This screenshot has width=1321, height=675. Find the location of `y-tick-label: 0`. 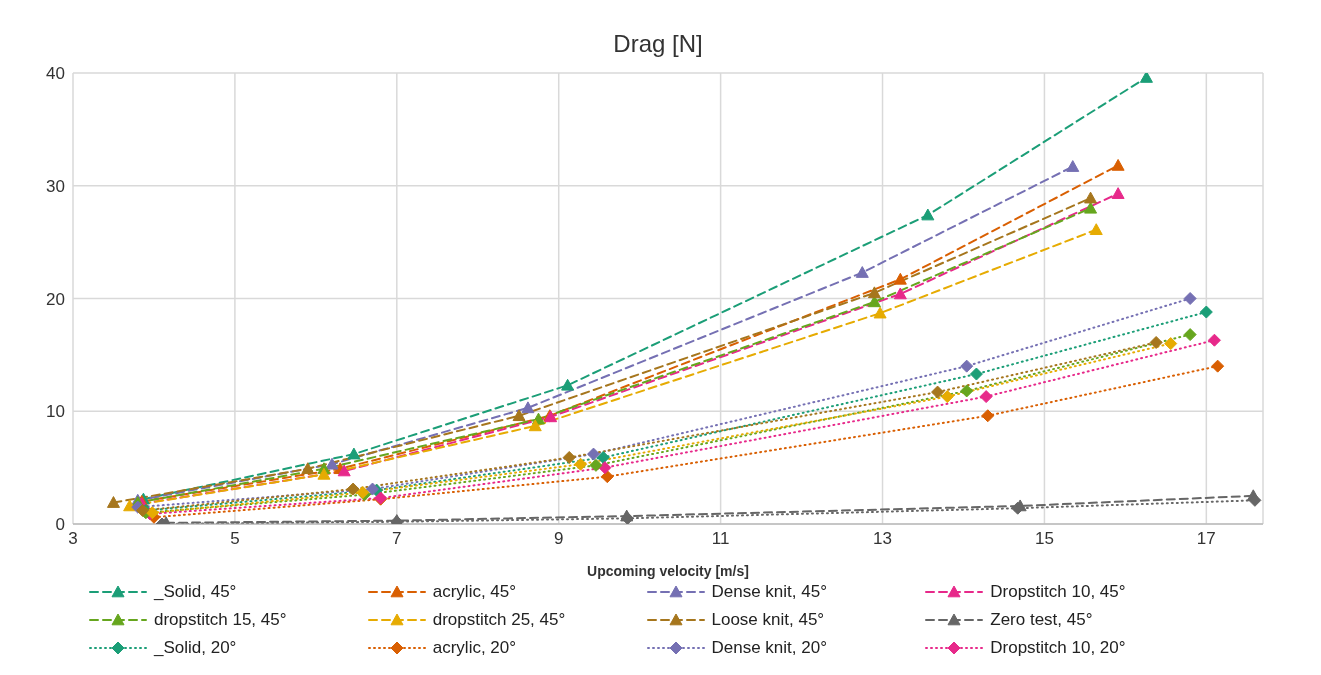

y-tick-label: 0 is located at coordinates (60, 525).